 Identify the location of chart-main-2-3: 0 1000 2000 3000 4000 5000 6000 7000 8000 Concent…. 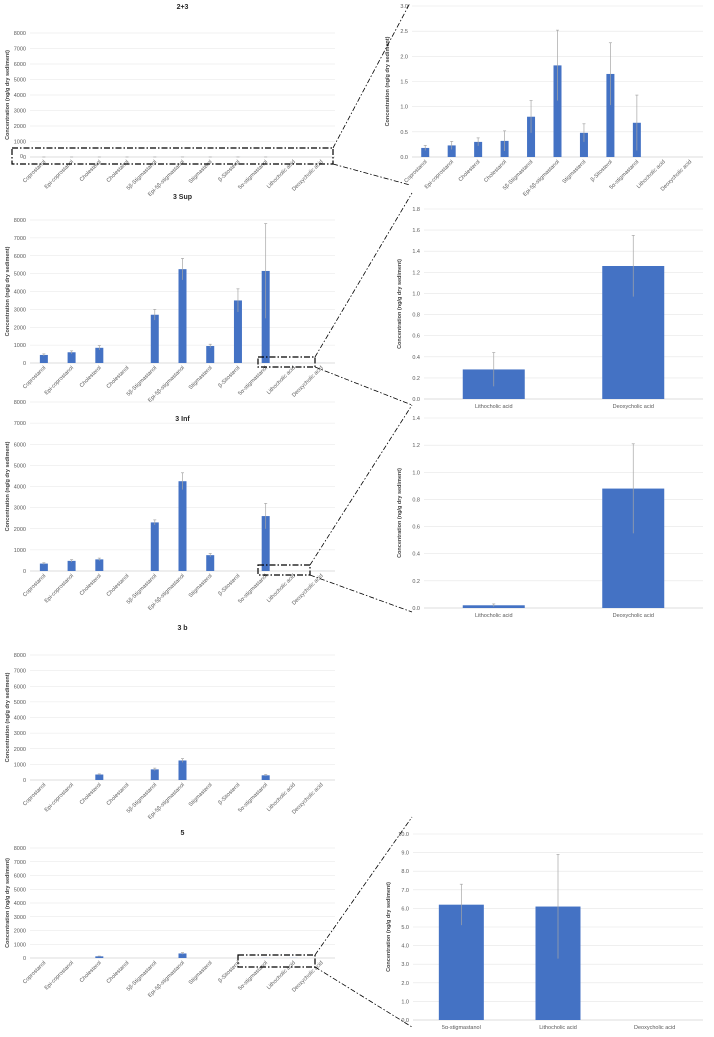
(170, 101).